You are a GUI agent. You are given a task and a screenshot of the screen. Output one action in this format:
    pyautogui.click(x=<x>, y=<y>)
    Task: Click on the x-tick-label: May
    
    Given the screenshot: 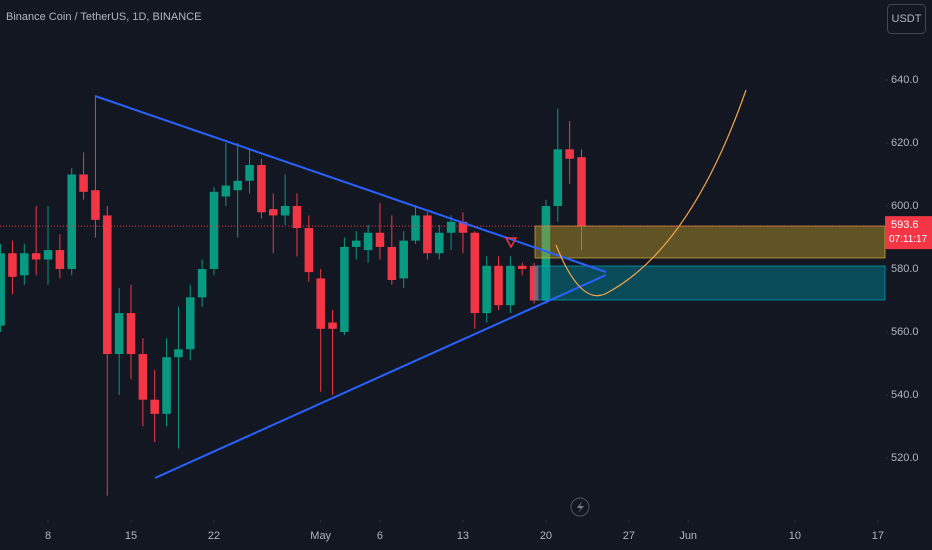 What is the action you would take?
    pyautogui.click(x=320, y=536)
    